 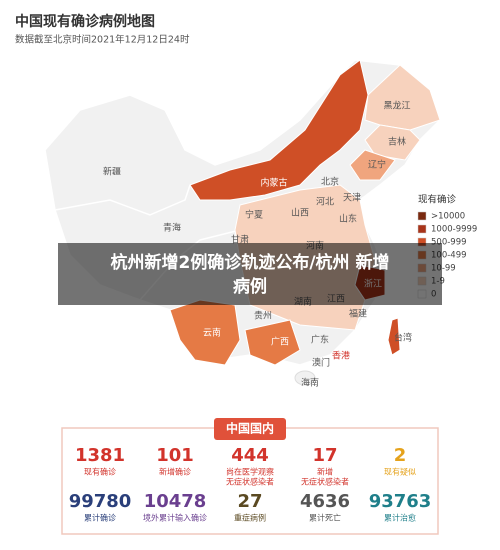 I want to click on panel-title: 中国国内, so click(x=250, y=428).